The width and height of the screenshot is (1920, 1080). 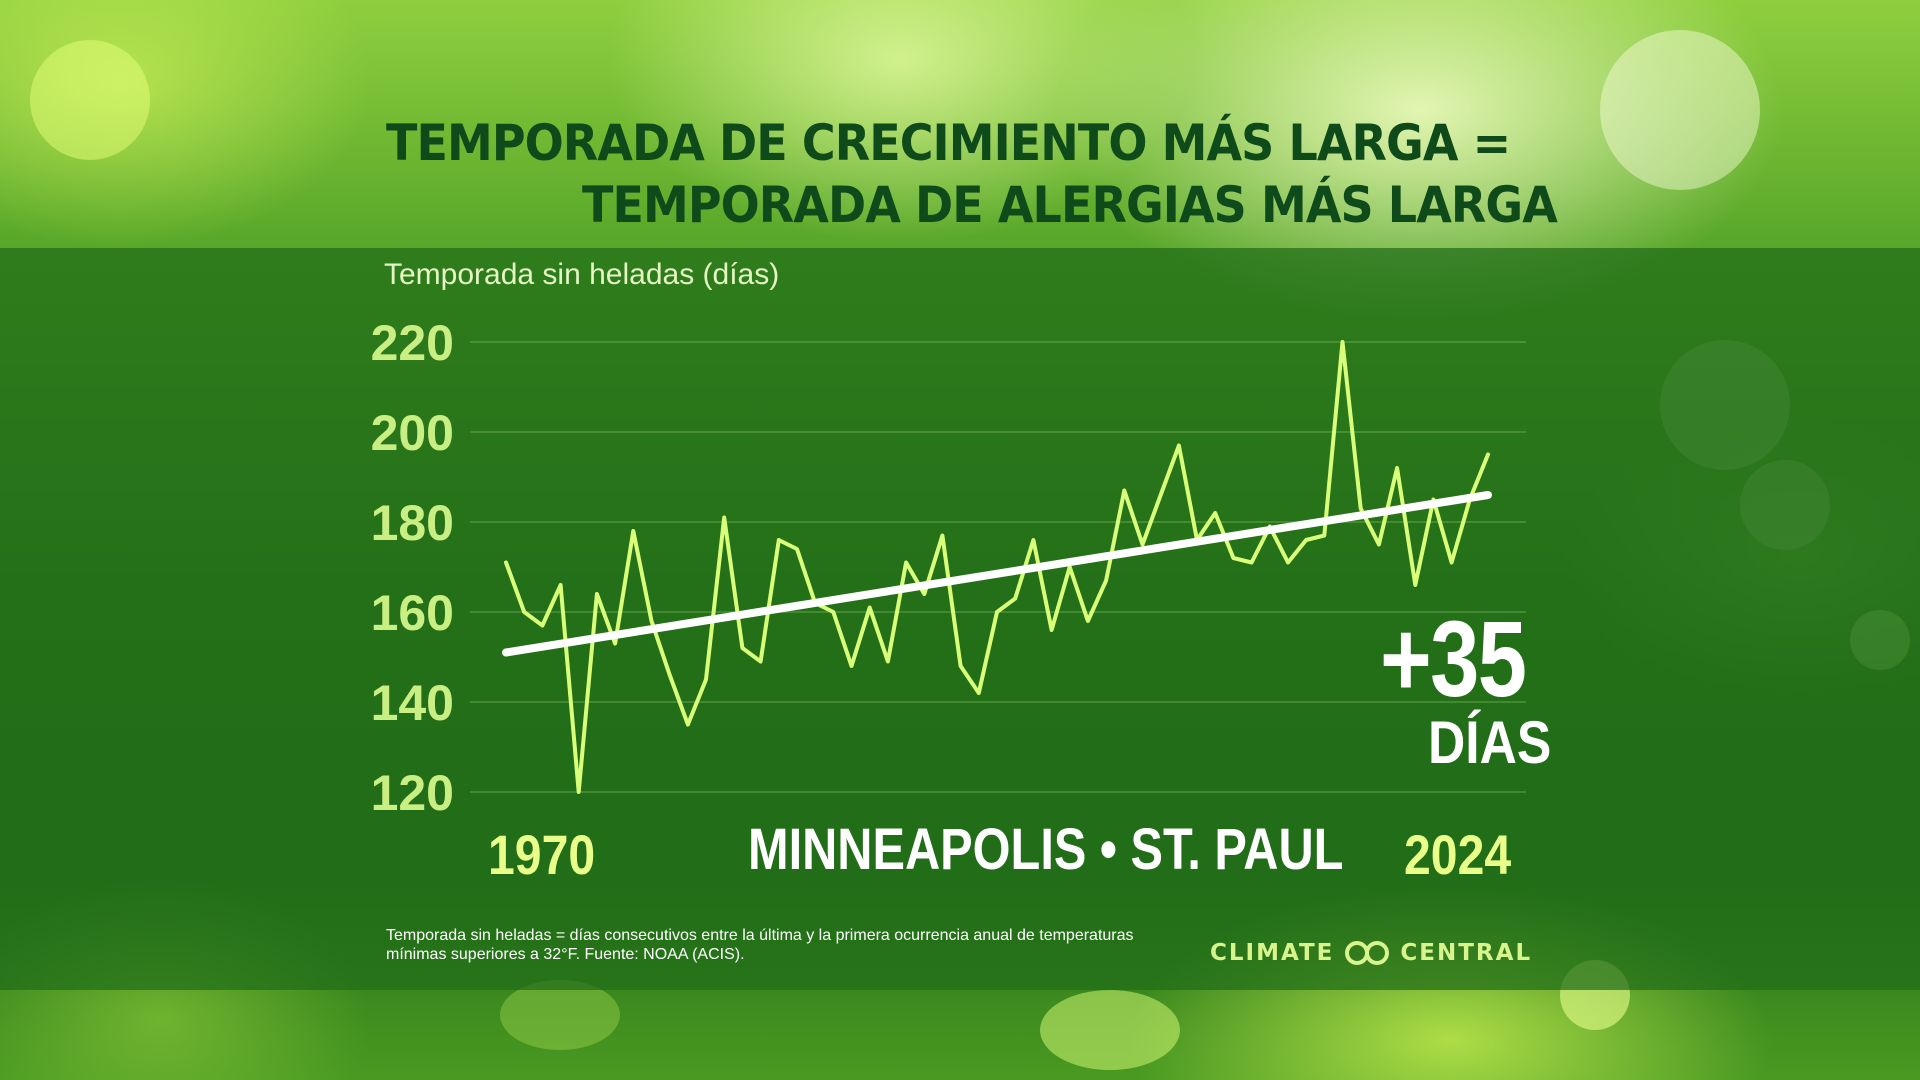 What do you see at coordinates (412, 343) in the screenshot?
I see `y-tick-label: 220` at bounding box center [412, 343].